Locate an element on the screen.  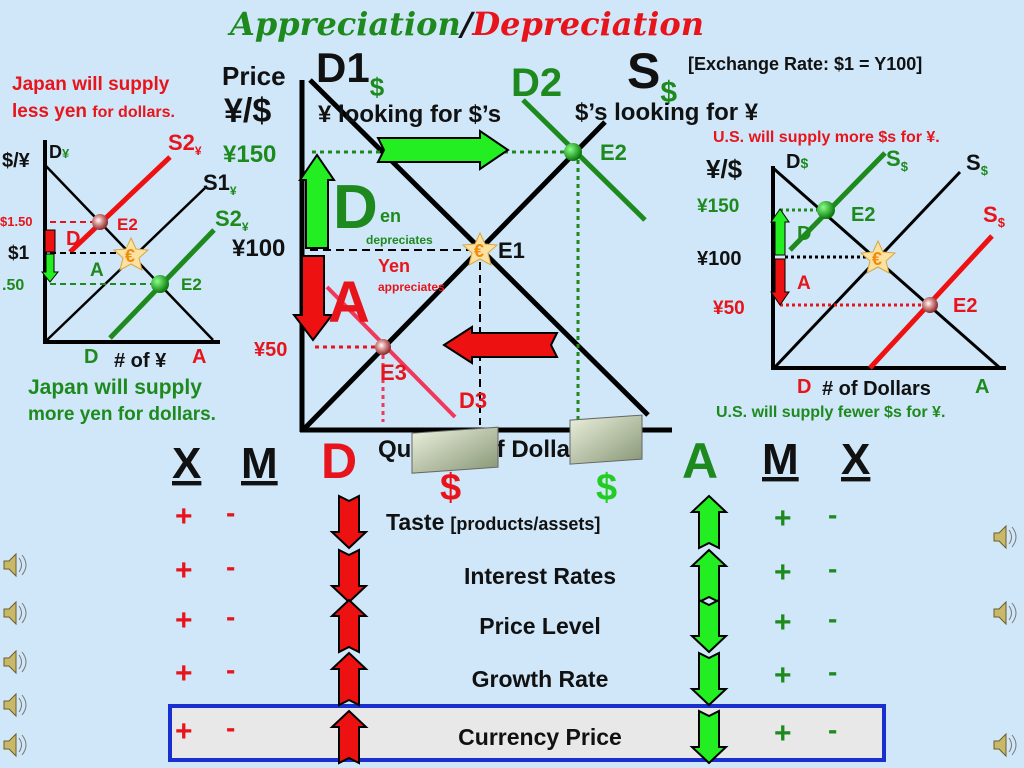
row-label: Taste [products/assets] is located at coordinates (493, 522).